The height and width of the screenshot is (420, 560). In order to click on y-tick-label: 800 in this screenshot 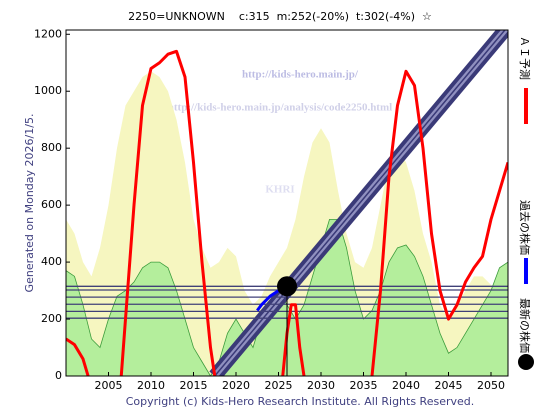, I will do `click(51, 147)`.